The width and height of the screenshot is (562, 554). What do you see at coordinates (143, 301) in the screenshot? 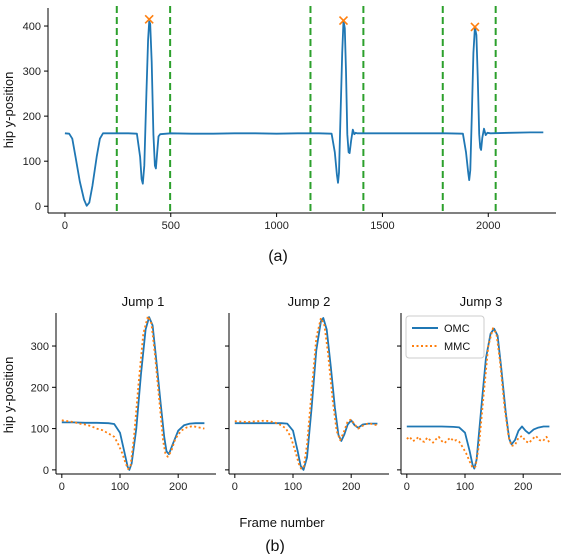
I see `jump-1-title: Jump 1` at bounding box center [143, 301].